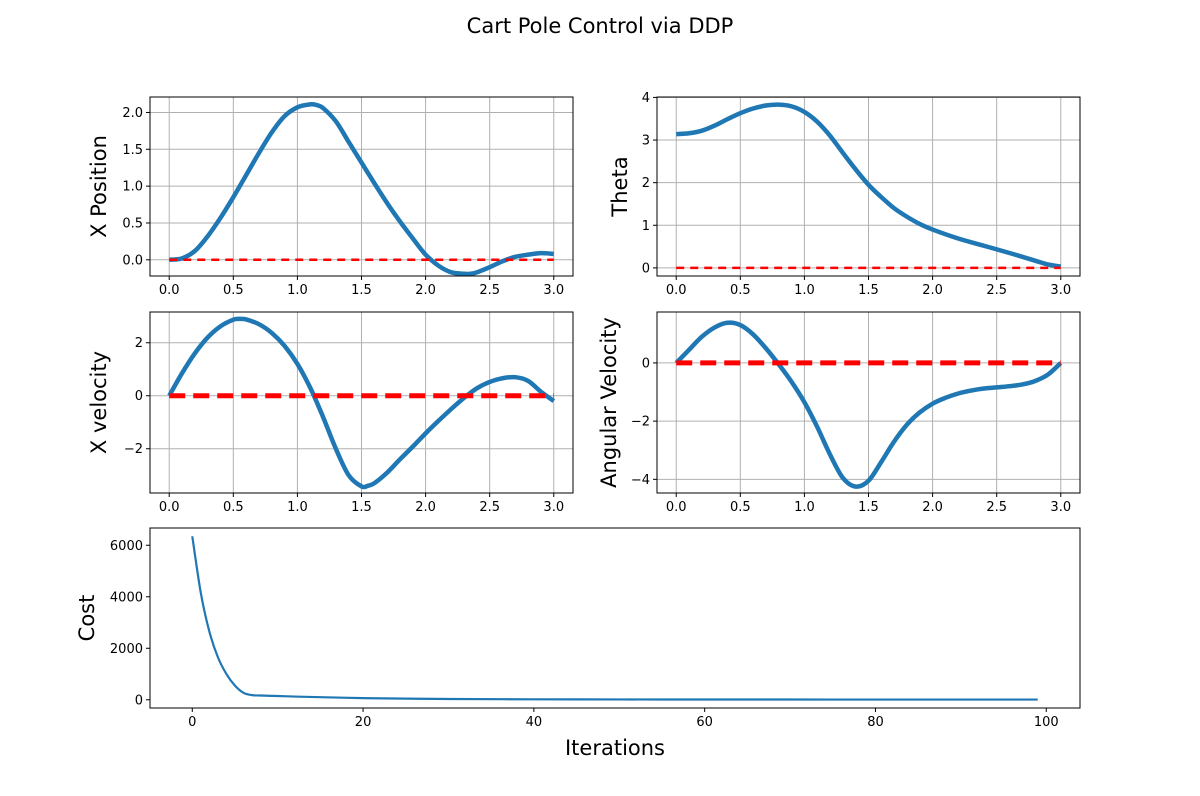 This screenshot has height=796, width=1200. What do you see at coordinates (646, 98) in the screenshot?
I see `y-tick-label: 4` at bounding box center [646, 98].